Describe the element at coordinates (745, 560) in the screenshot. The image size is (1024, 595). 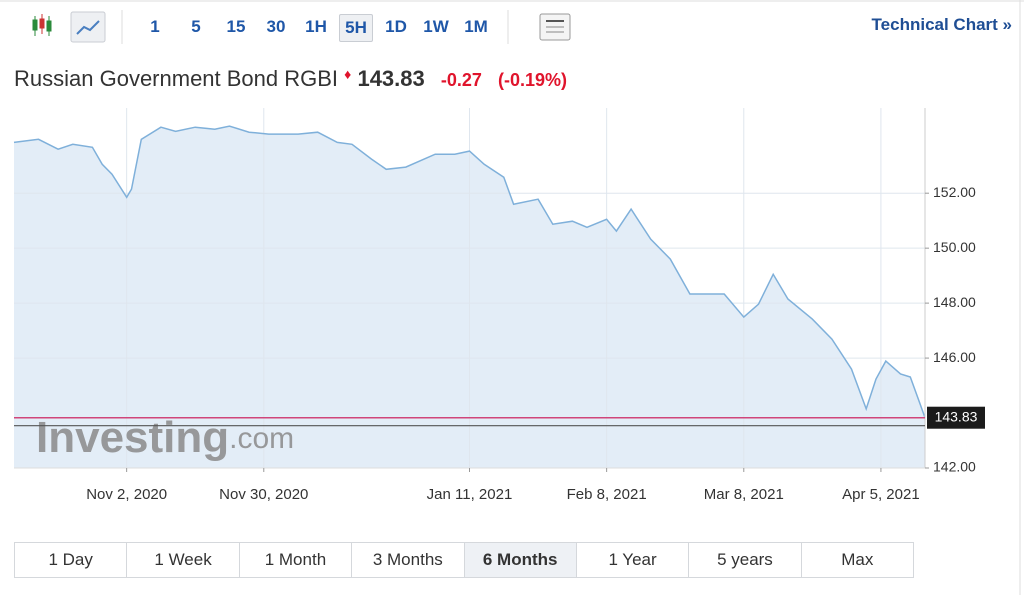
I see `range-button: 5 years` at that location.